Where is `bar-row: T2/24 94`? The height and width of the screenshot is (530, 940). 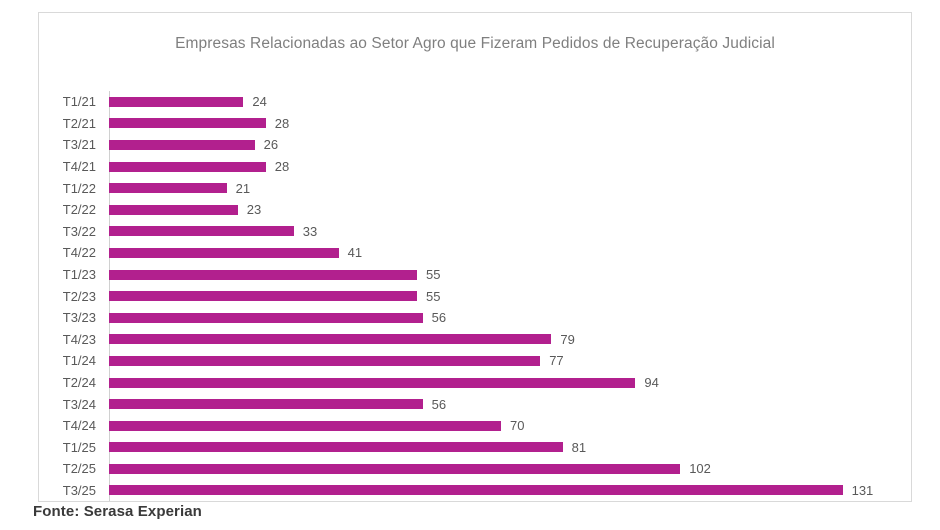 bar-row: T2/24 94 is located at coordinates (475, 383).